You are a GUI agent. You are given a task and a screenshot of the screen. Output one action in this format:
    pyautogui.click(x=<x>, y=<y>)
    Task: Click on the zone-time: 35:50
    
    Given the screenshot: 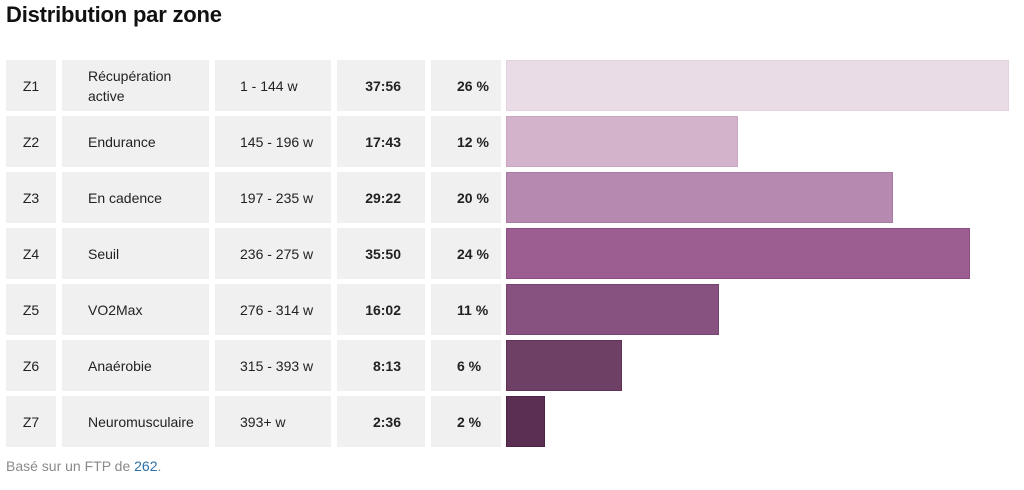 What is the action you would take?
    pyautogui.click(x=381, y=253)
    